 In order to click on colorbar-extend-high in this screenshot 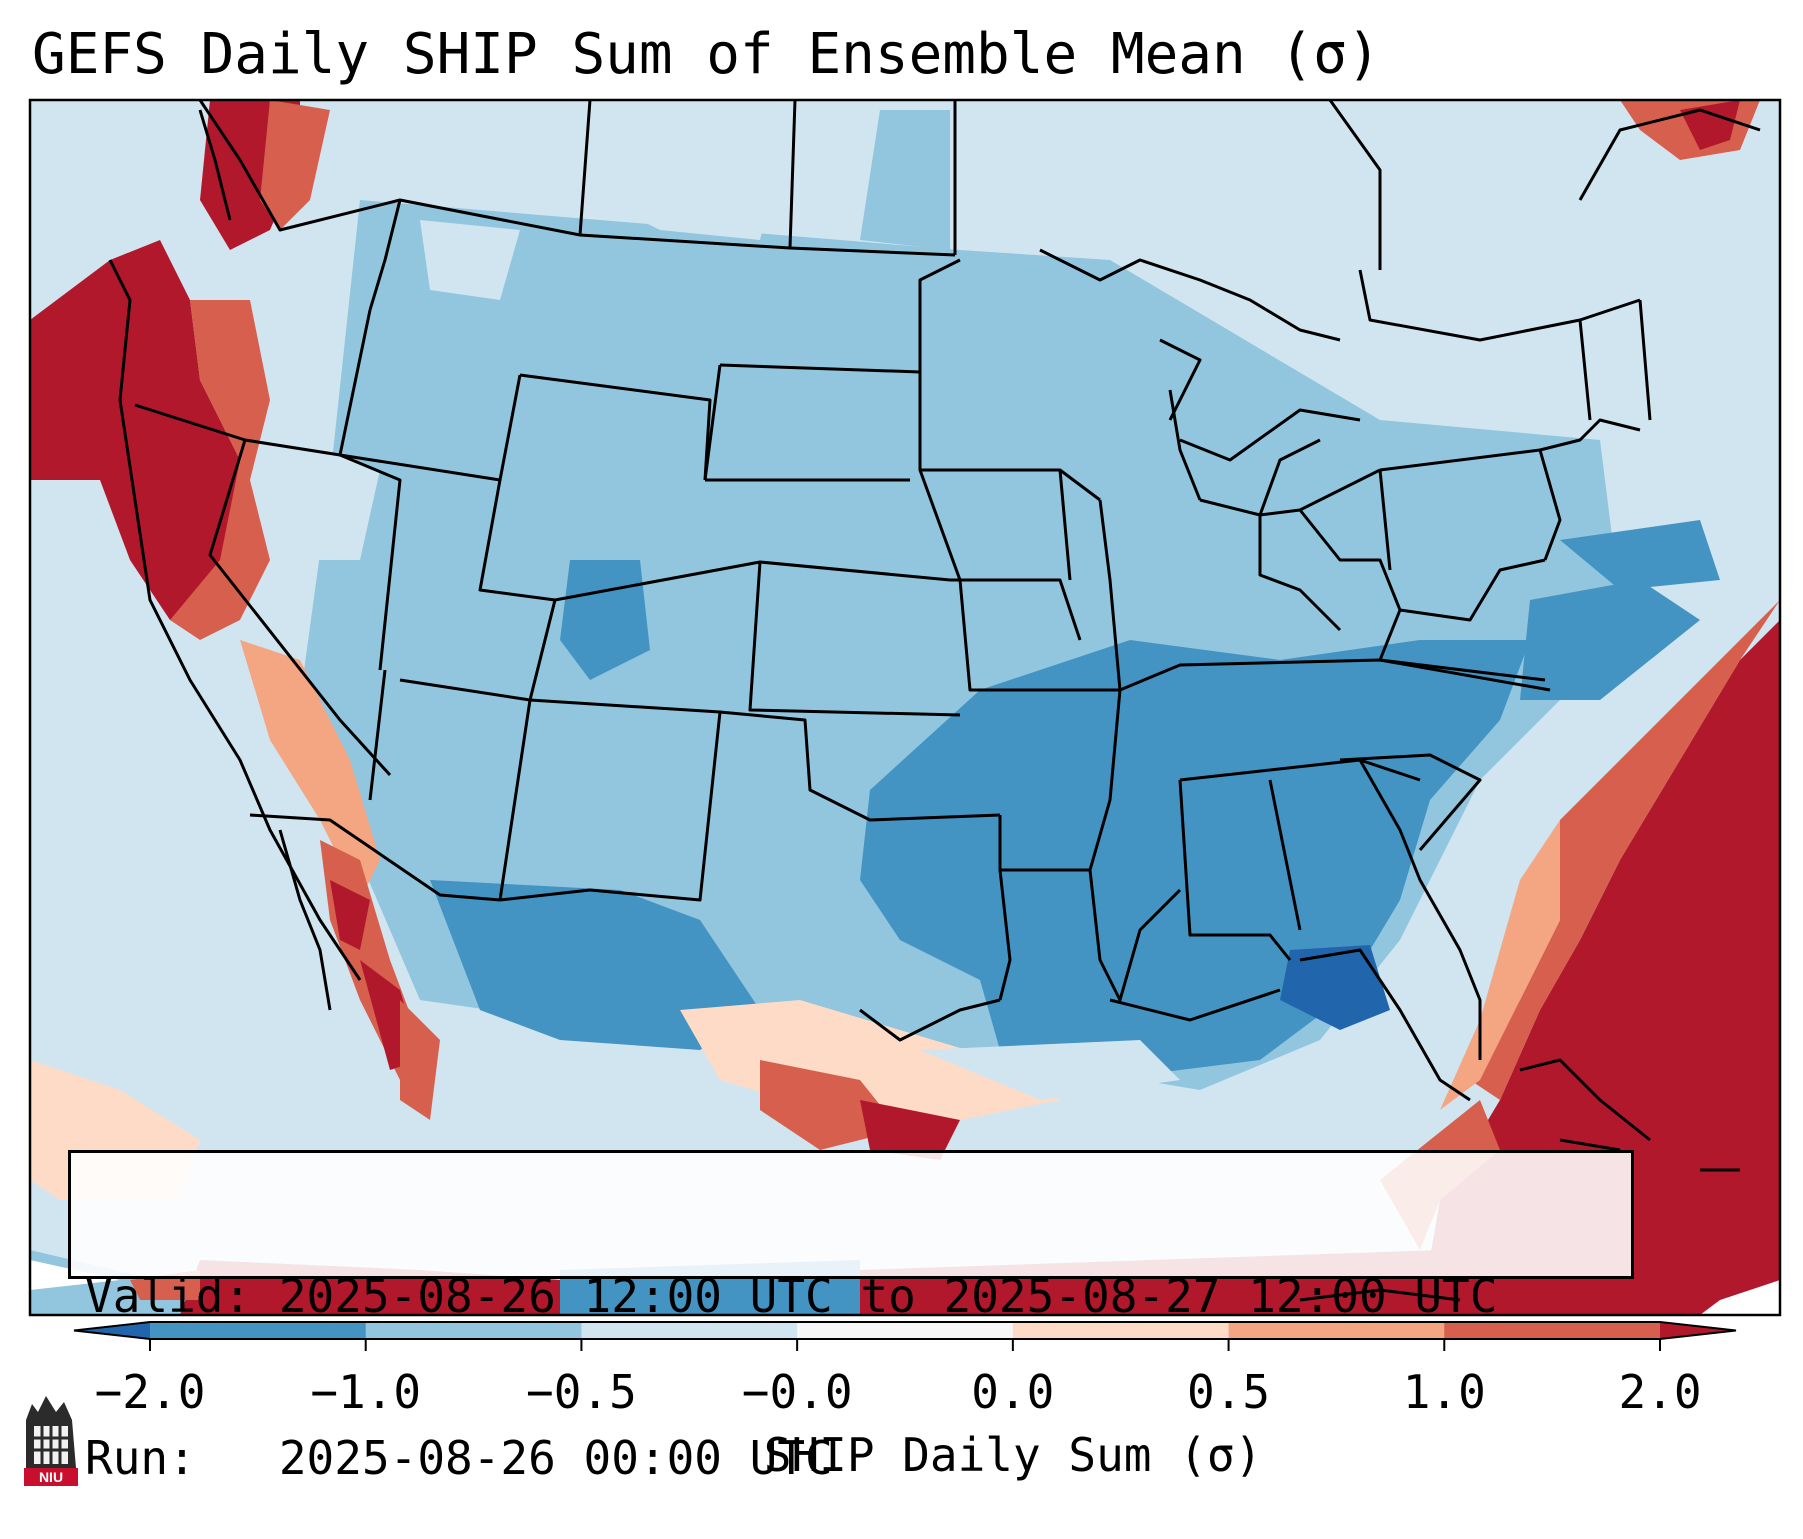, I will do `click(1698, 1330)`.